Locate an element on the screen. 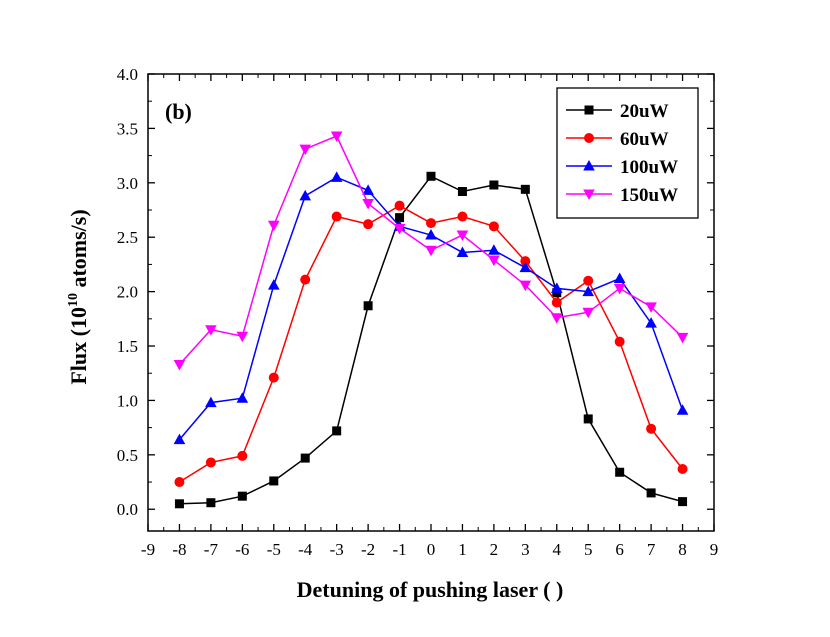 This screenshot has width=830, height=637. y-tick-label: 2.5 is located at coordinates (127, 237).